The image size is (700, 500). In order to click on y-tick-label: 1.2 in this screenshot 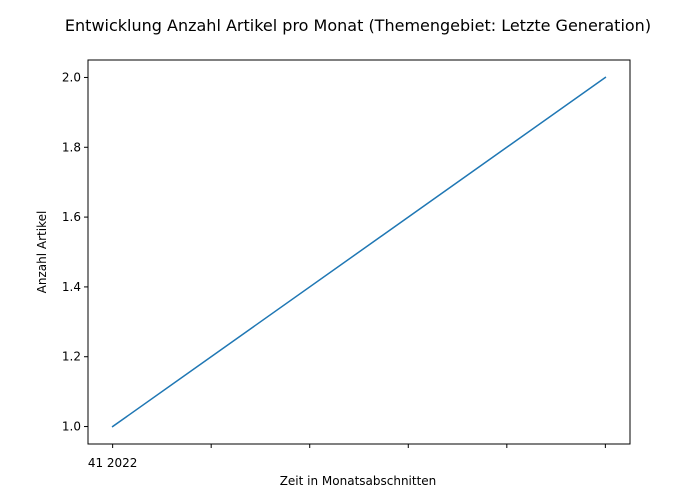, I will do `click(71, 357)`.